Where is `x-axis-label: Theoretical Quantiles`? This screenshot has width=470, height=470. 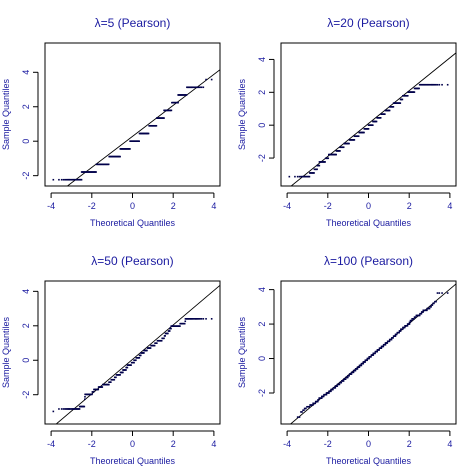
x-axis-label: Theoretical Quantiles is located at coordinates (369, 223).